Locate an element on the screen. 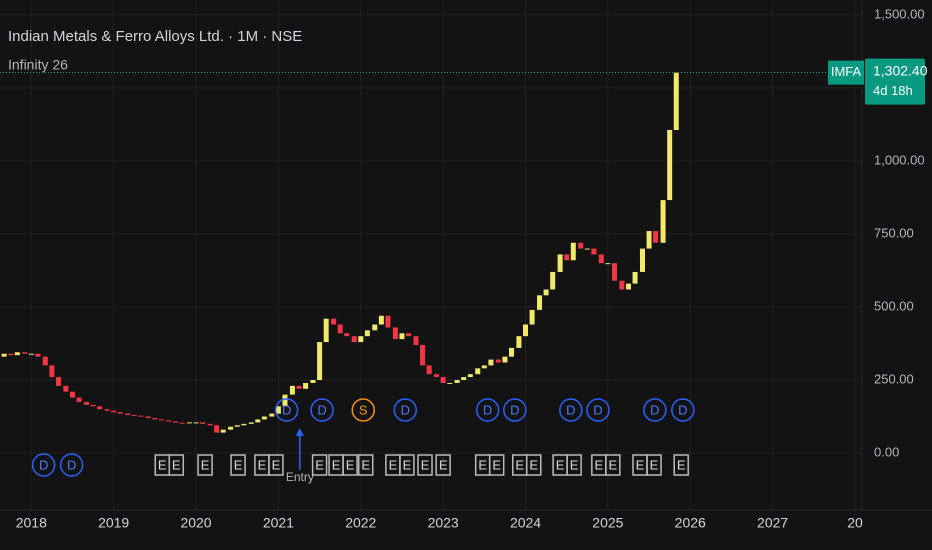  x-tick-label: 2026 is located at coordinates (690, 523).